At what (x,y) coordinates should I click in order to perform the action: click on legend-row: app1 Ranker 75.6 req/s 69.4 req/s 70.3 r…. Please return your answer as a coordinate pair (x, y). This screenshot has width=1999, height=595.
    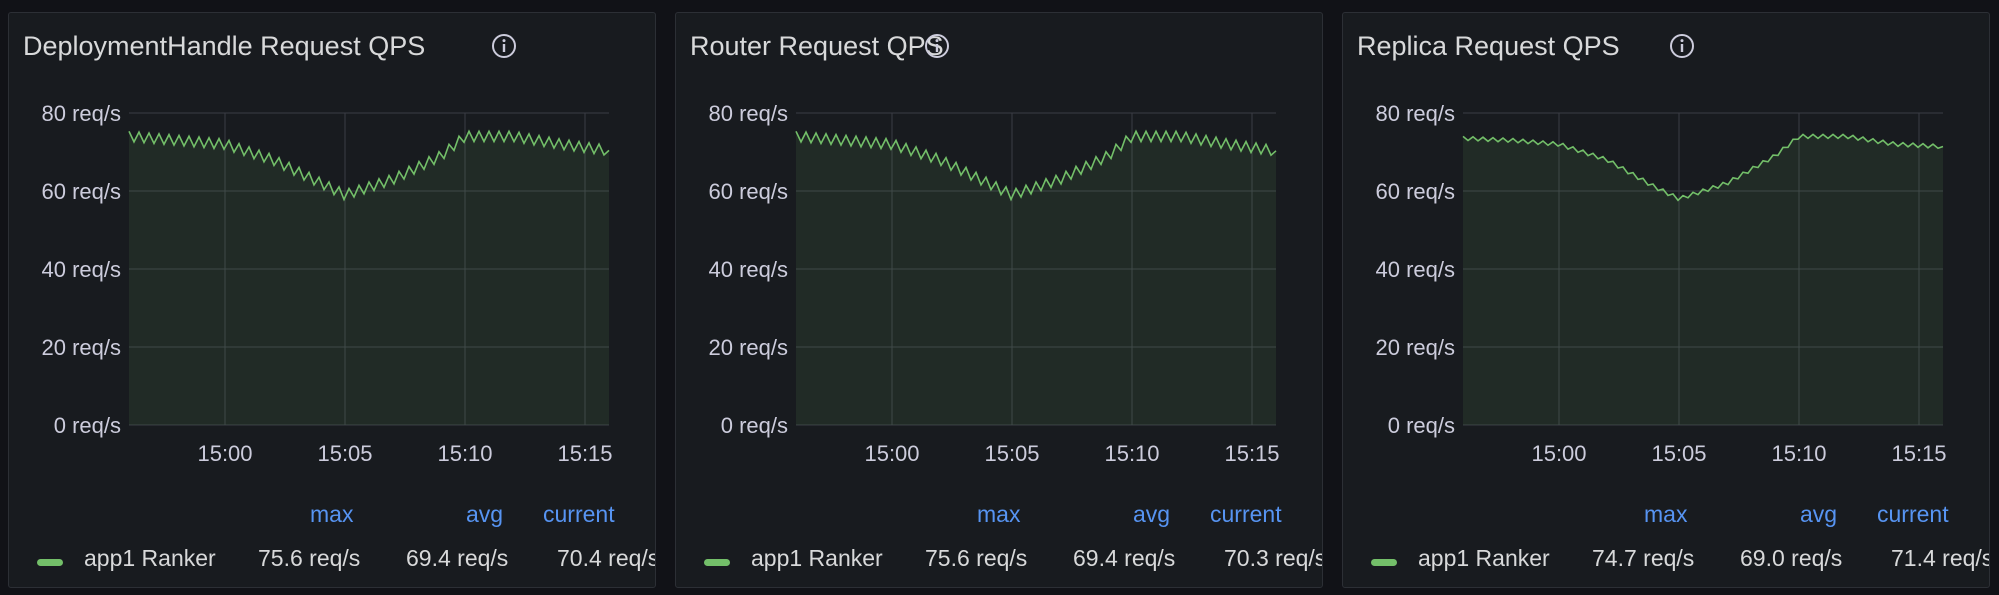
    Looking at the image, I should click on (999, 561).